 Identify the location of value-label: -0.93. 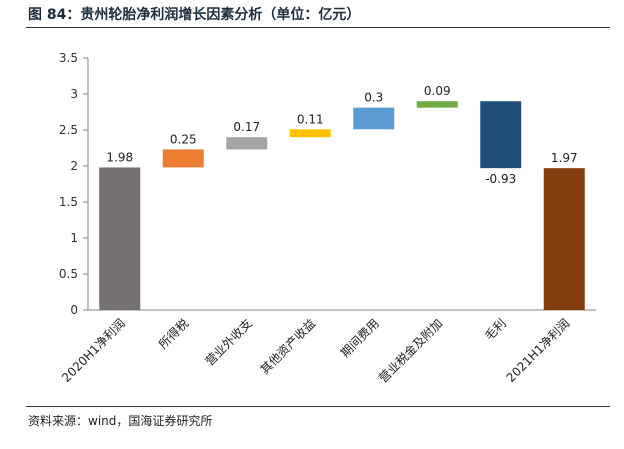
(500, 179).